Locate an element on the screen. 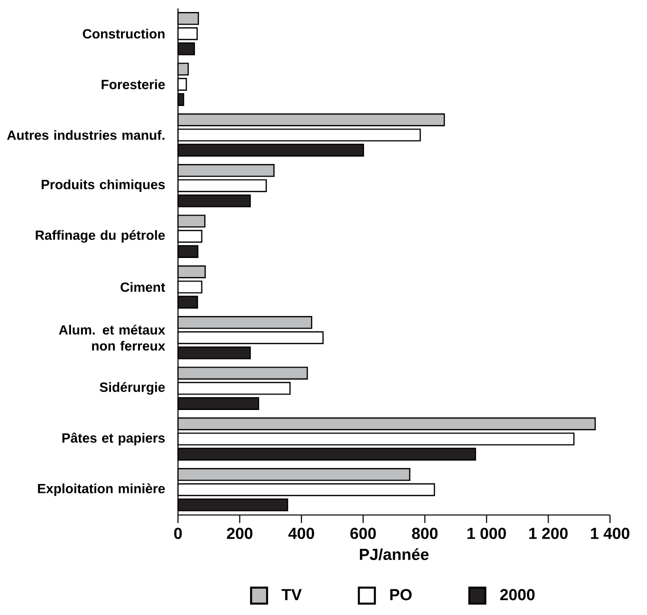 Image resolution: width=647 pixels, height=615 pixels. y-tick-label: Sidérurgie is located at coordinates (132, 388).